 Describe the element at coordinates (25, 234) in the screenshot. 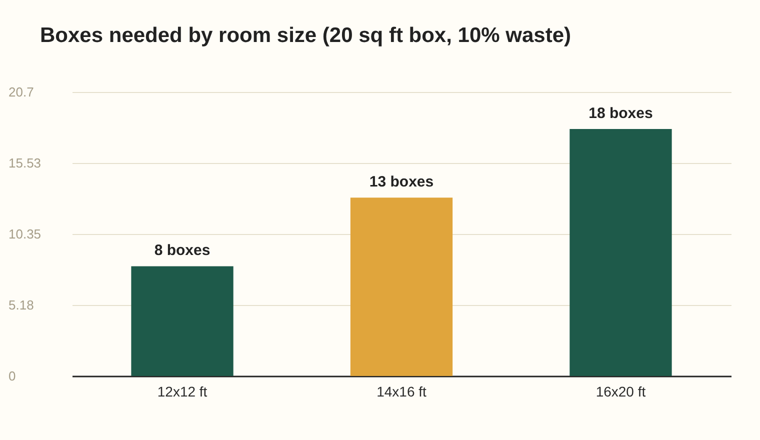

I see `y-tick-label: 10.35` at that location.